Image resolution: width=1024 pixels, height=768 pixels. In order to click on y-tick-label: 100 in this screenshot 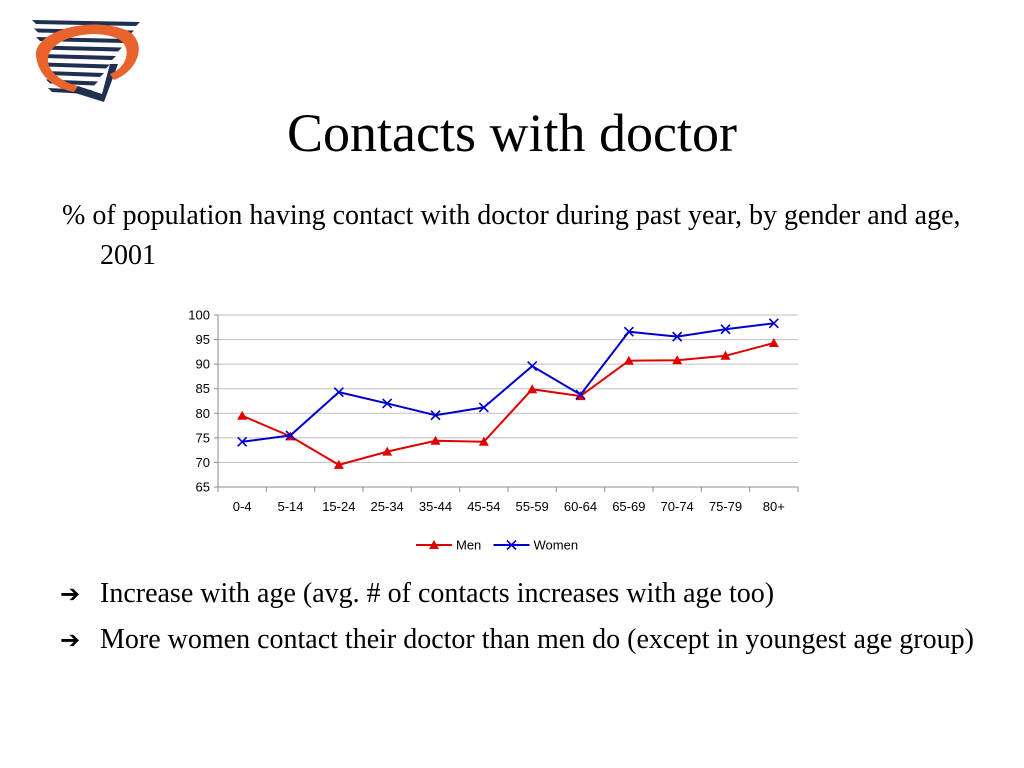, I will do `click(199, 315)`.